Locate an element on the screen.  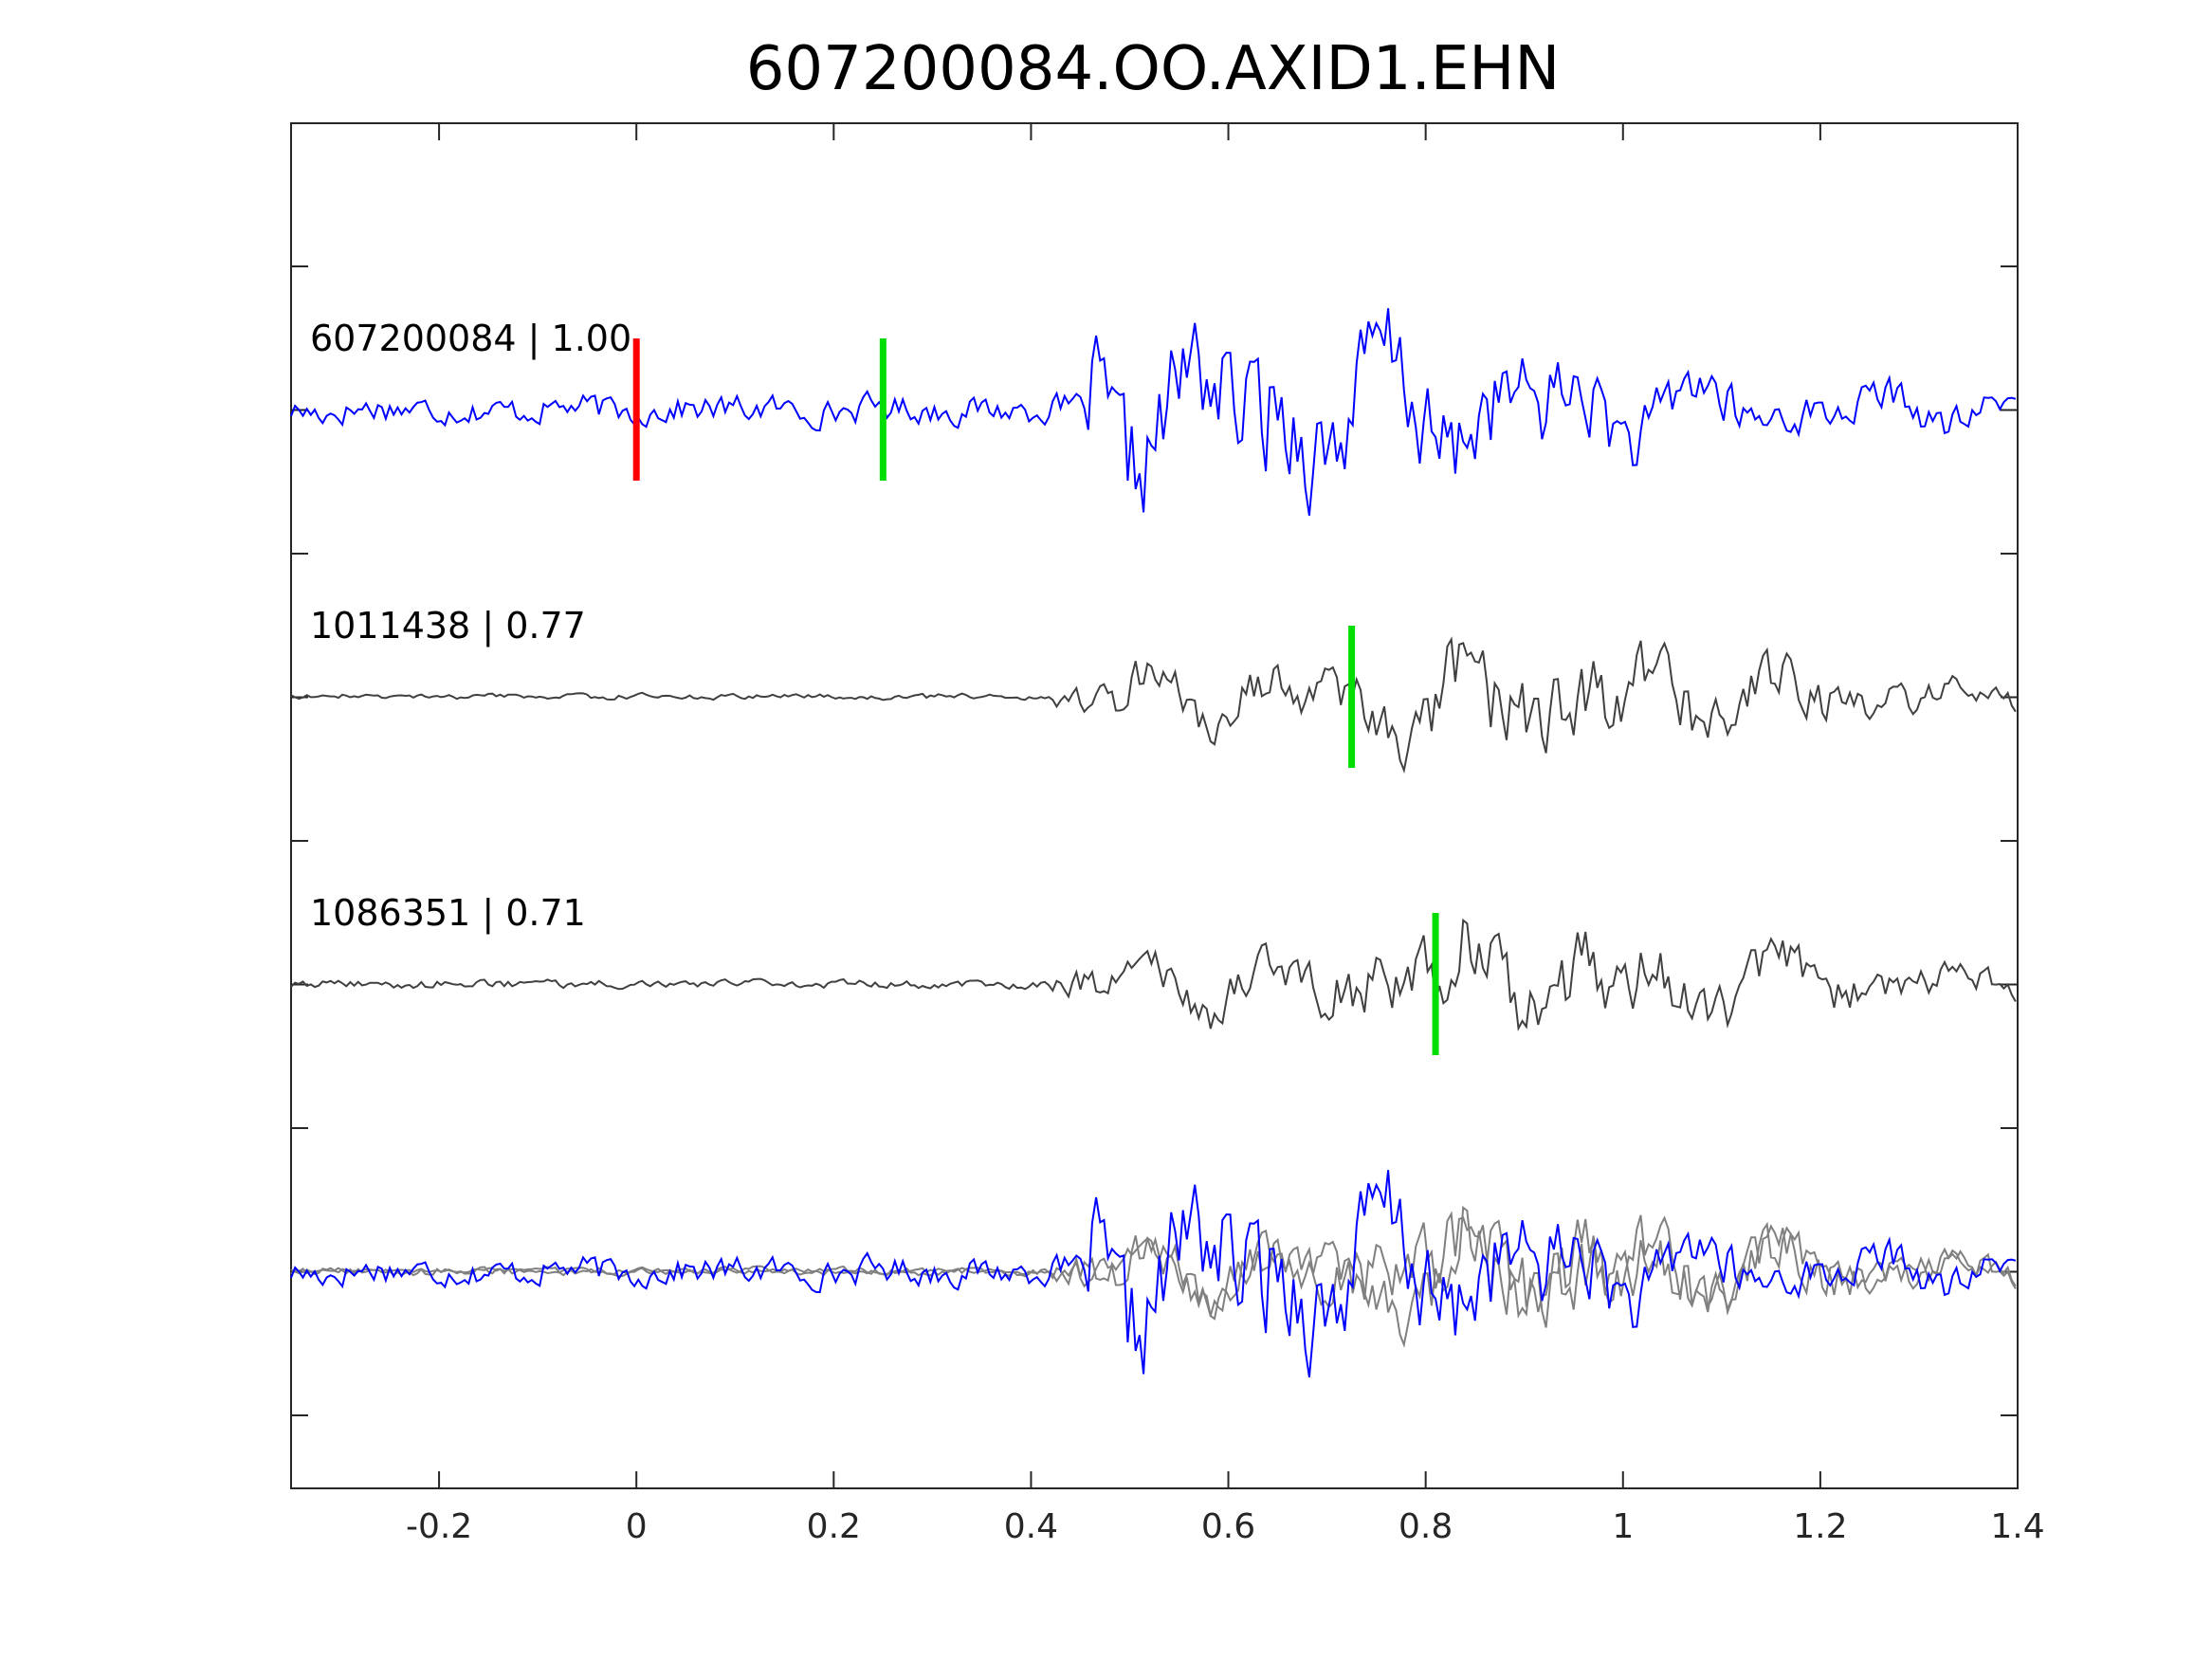
x-tick-label: 0.2 is located at coordinates (834, 1526).